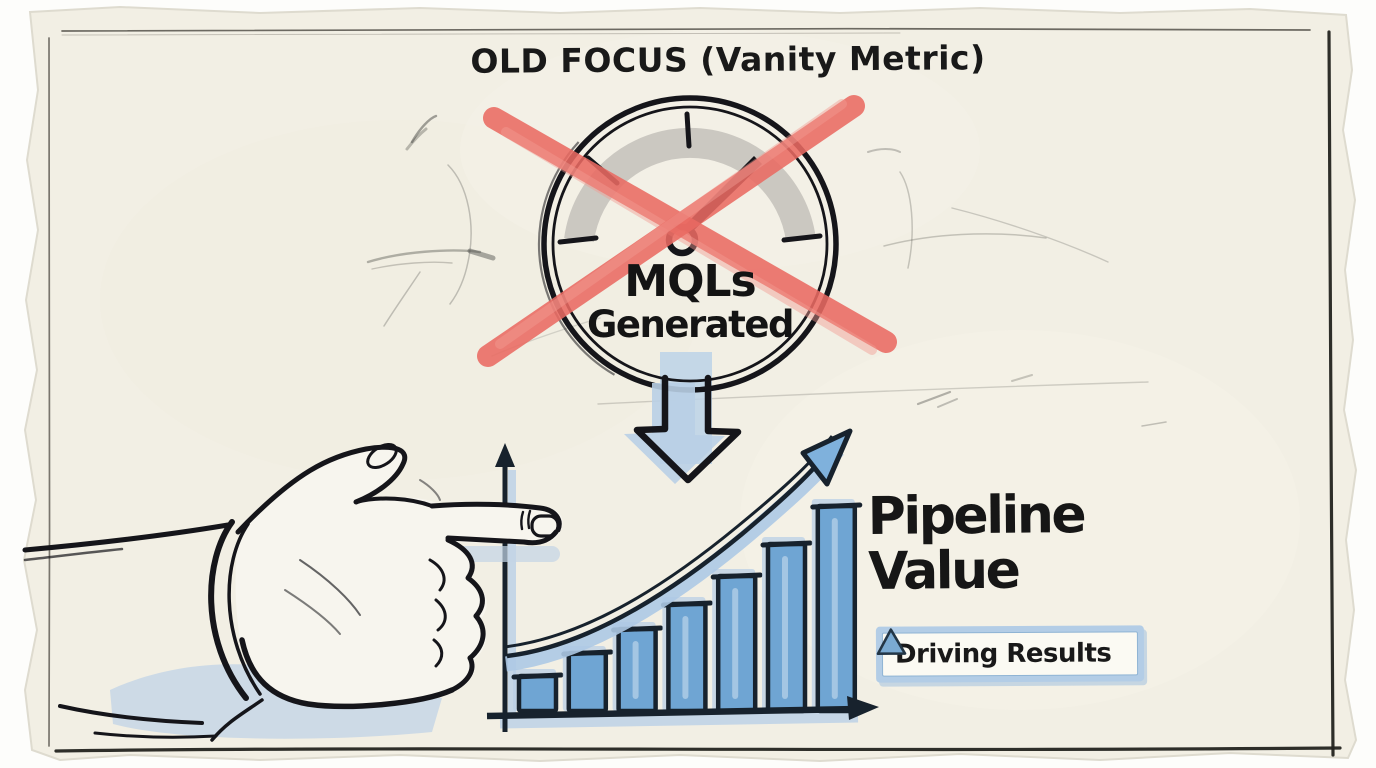  I want to click on pipeline-heading-line1: Pipeline, so click(976, 516).